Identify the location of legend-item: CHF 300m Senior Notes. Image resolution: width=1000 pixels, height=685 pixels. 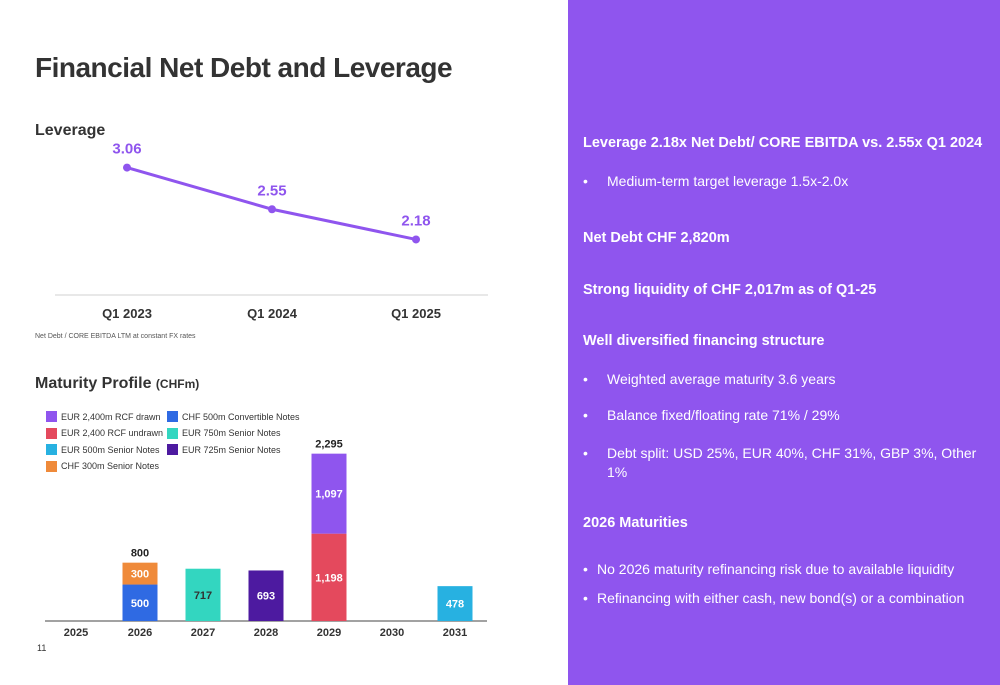
(103, 466).